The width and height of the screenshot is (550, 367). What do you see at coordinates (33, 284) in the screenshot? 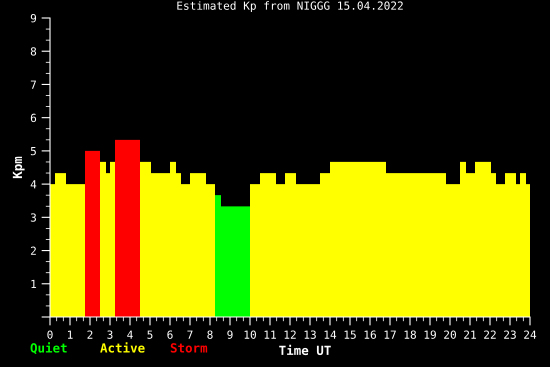
I see `y-tick-label: 1` at bounding box center [33, 284].